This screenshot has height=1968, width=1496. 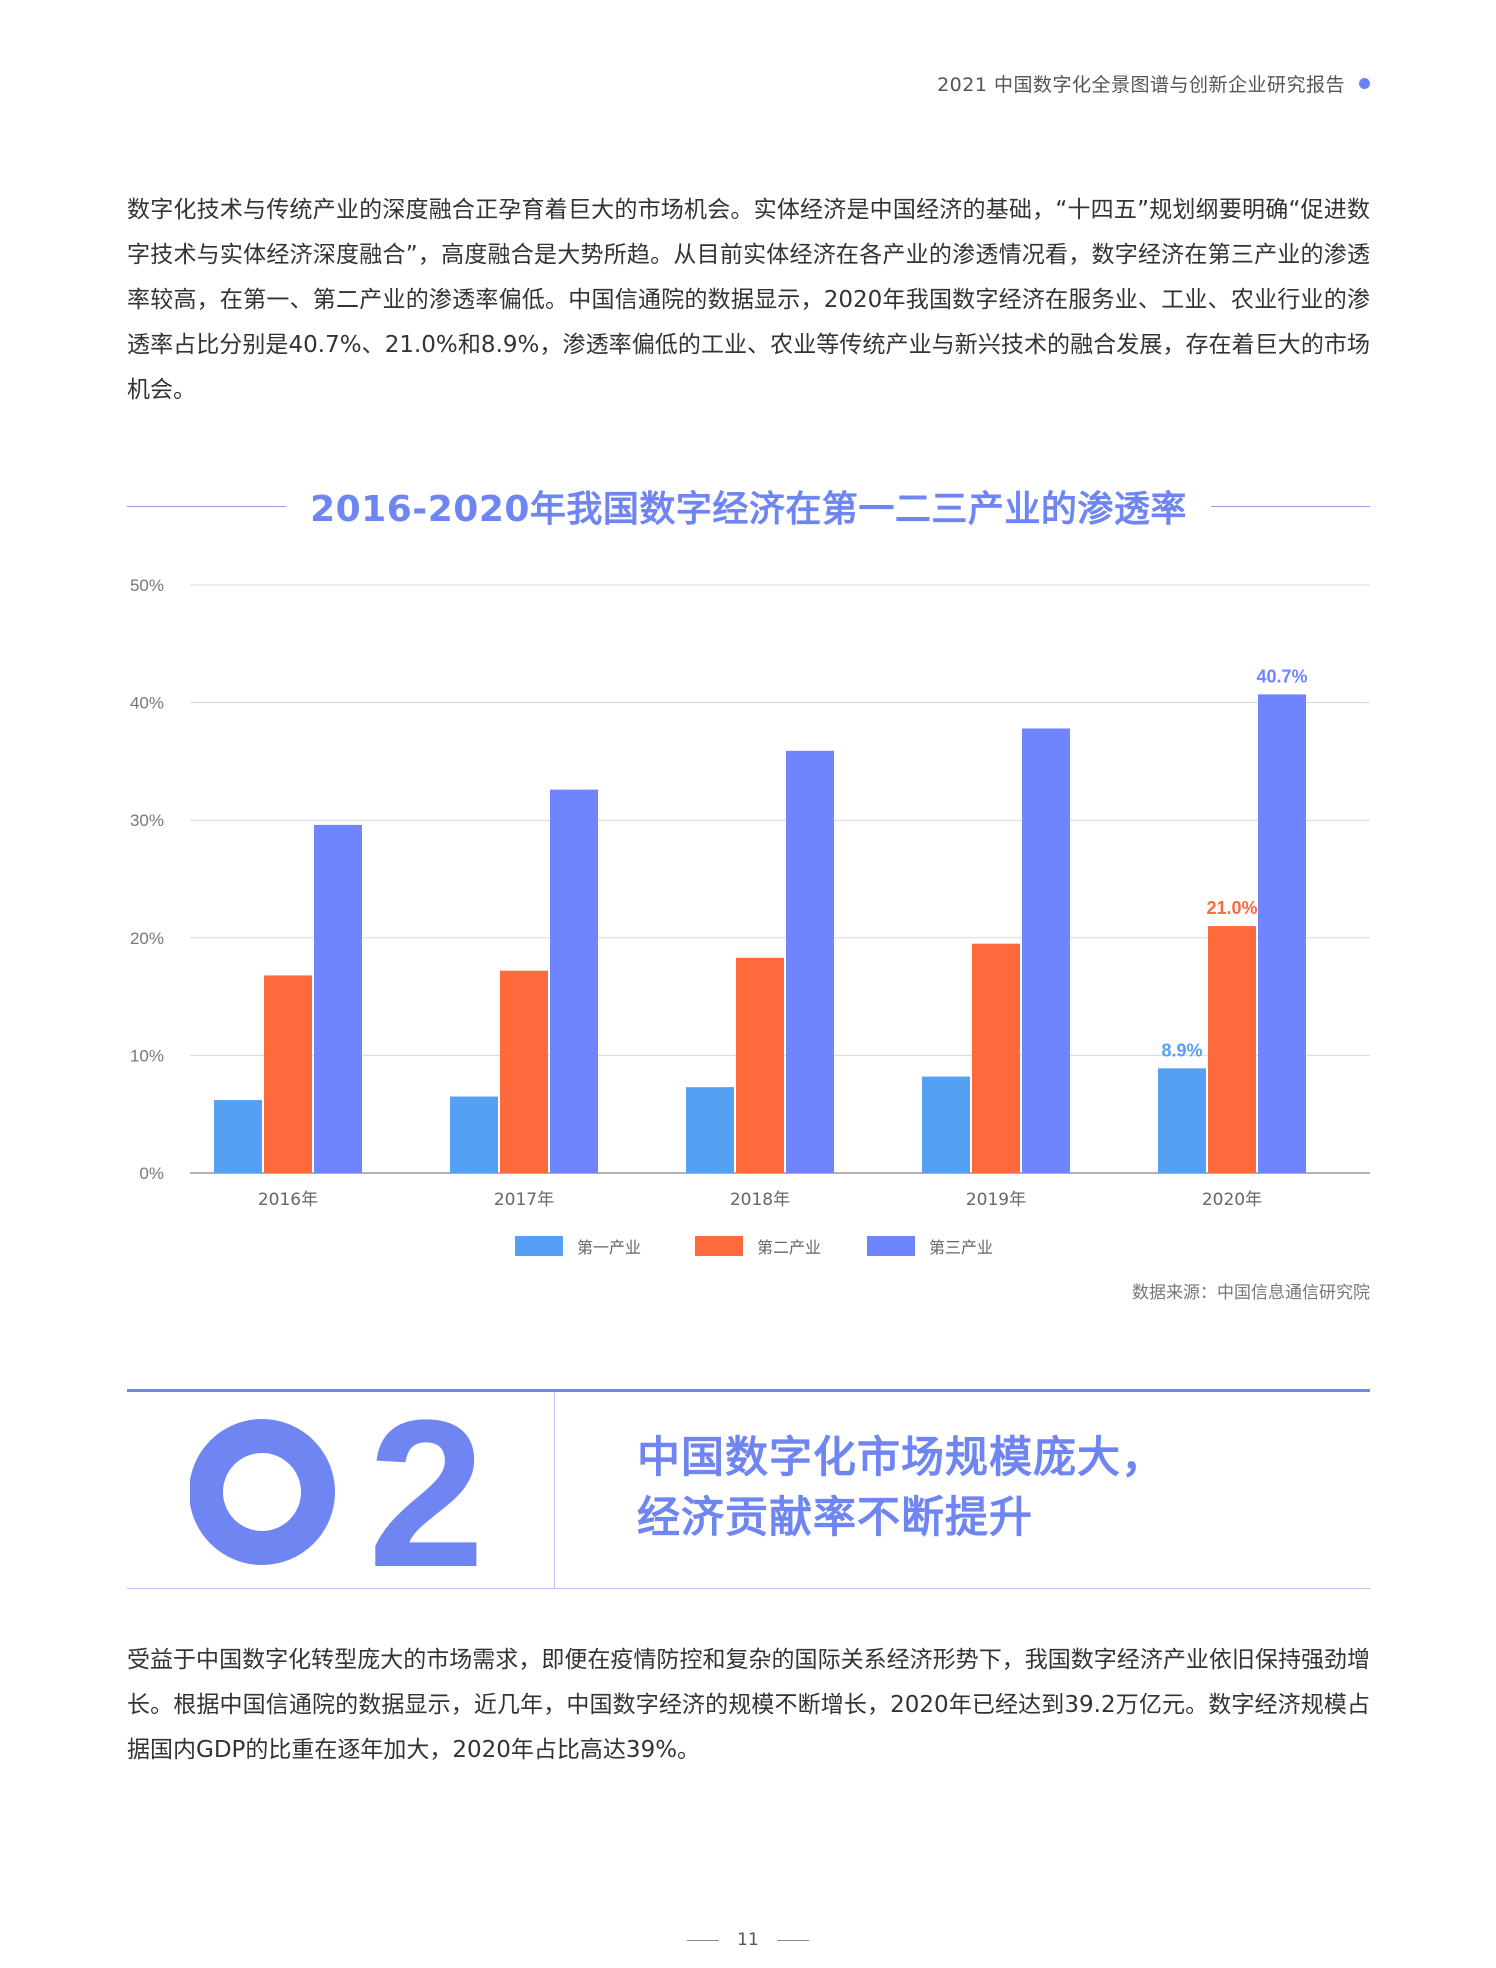 What do you see at coordinates (147, 703) in the screenshot?
I see `y-tick-label: 40%` at bounding box center [147, 703].